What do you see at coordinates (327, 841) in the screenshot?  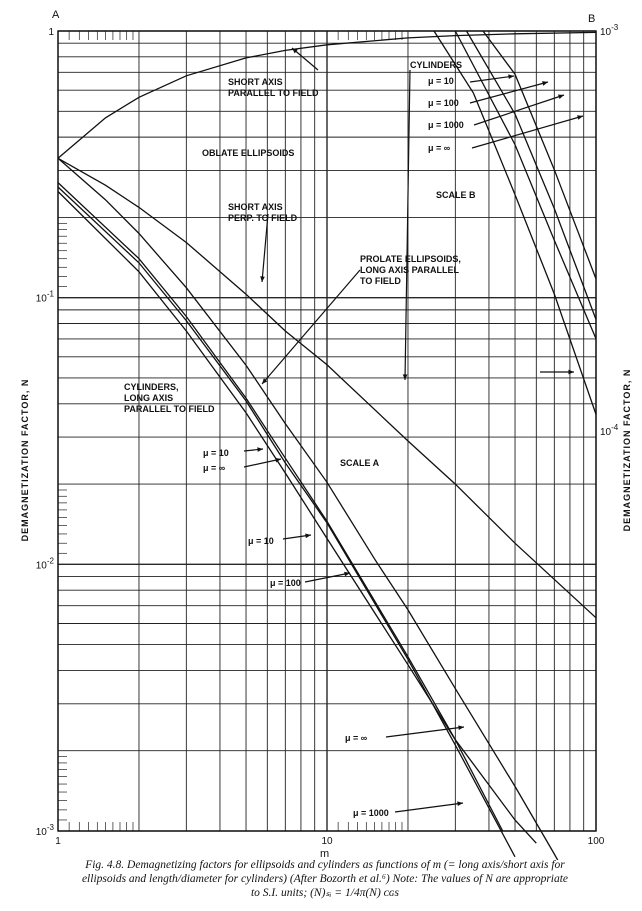 I see `x-tick-label: 10` at bounding box center [327, 841].